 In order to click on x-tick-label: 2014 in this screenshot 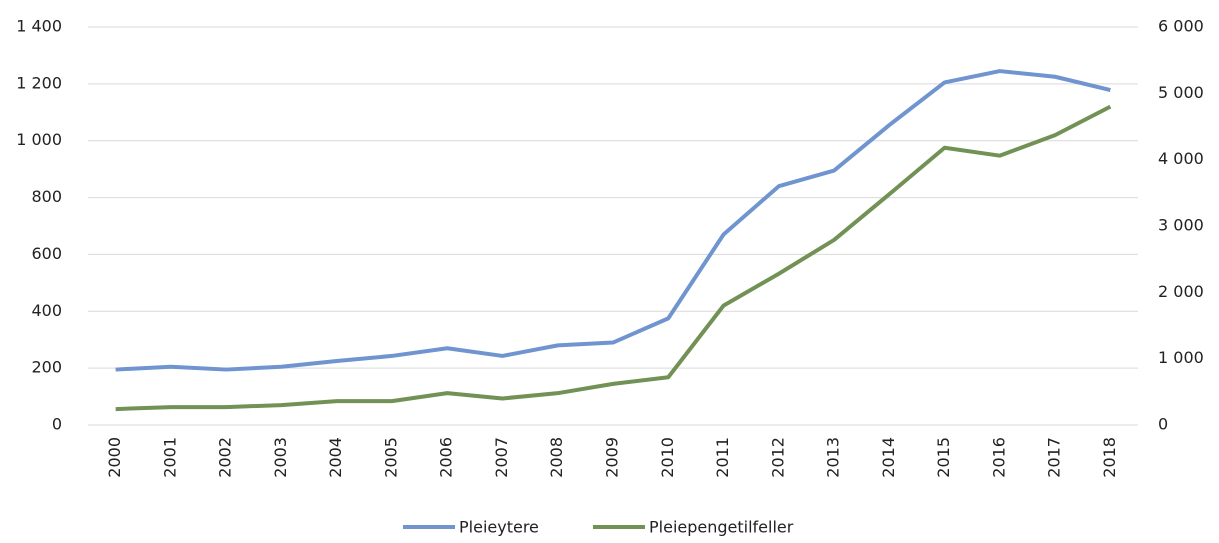, I will do `click(888, 457)`.